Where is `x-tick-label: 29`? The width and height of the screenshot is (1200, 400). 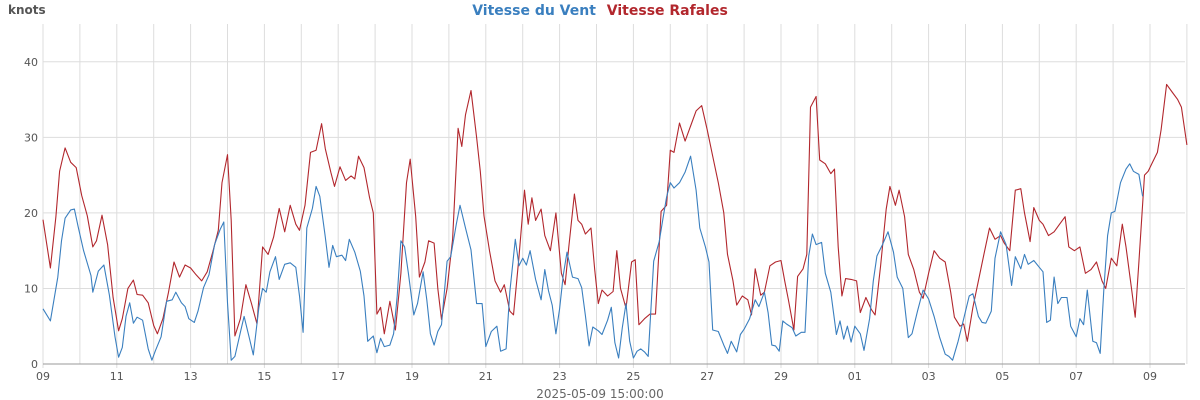
x-tick-label: 29 is located at coordinates (781, 376).